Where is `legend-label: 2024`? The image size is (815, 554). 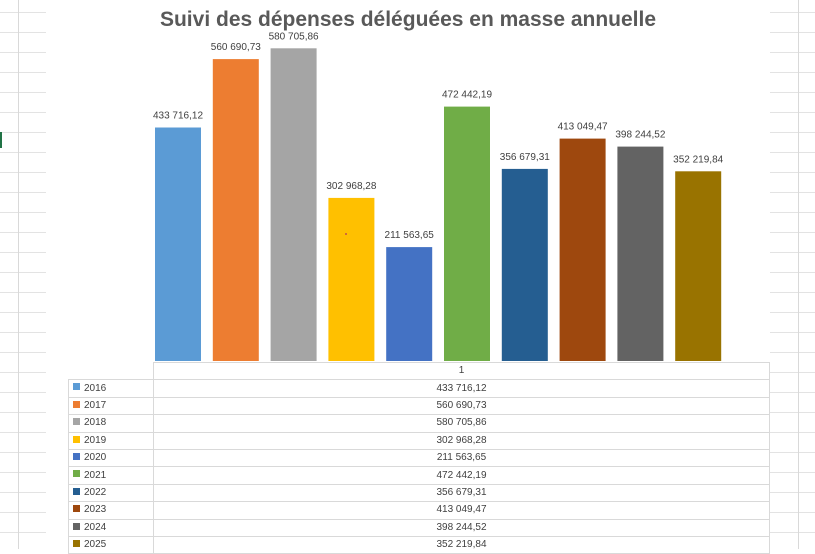 legend-label: 2024 is located at coordinates (95, 527).